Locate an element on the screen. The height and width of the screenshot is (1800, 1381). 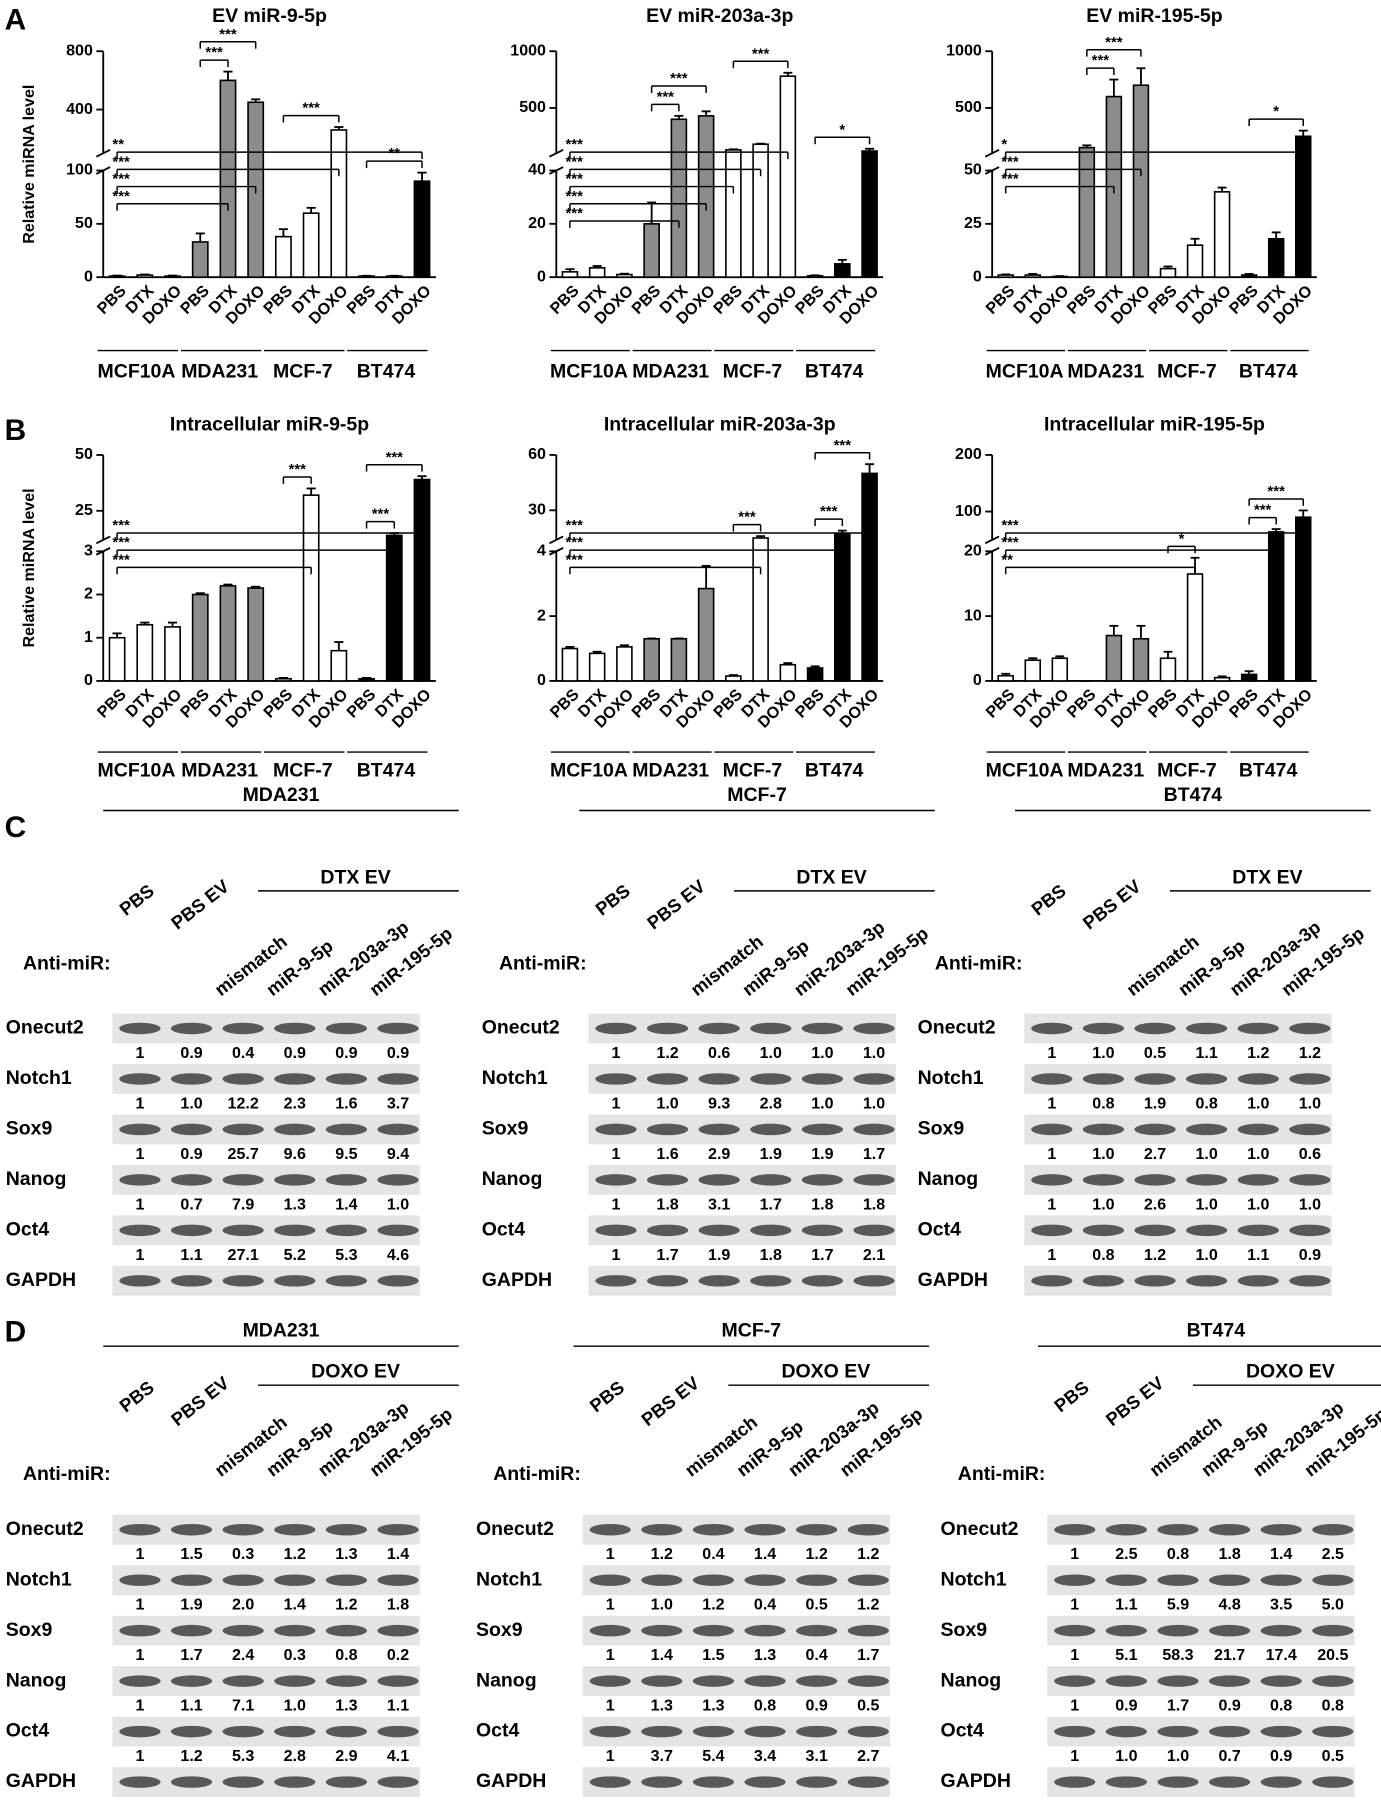
lane-label: PBS is located at coordinates (136, 1396).